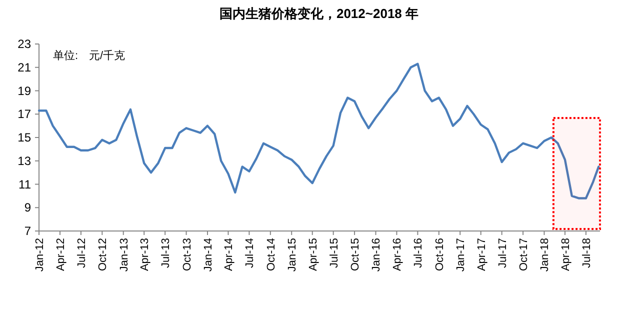 Image resolution: width=638 pixels, height=329 pixels. What do you see at coordinates (482, 255) in the screenshot?
I see `x-tick-label: Apr-17` at bounding box center [482, 255].